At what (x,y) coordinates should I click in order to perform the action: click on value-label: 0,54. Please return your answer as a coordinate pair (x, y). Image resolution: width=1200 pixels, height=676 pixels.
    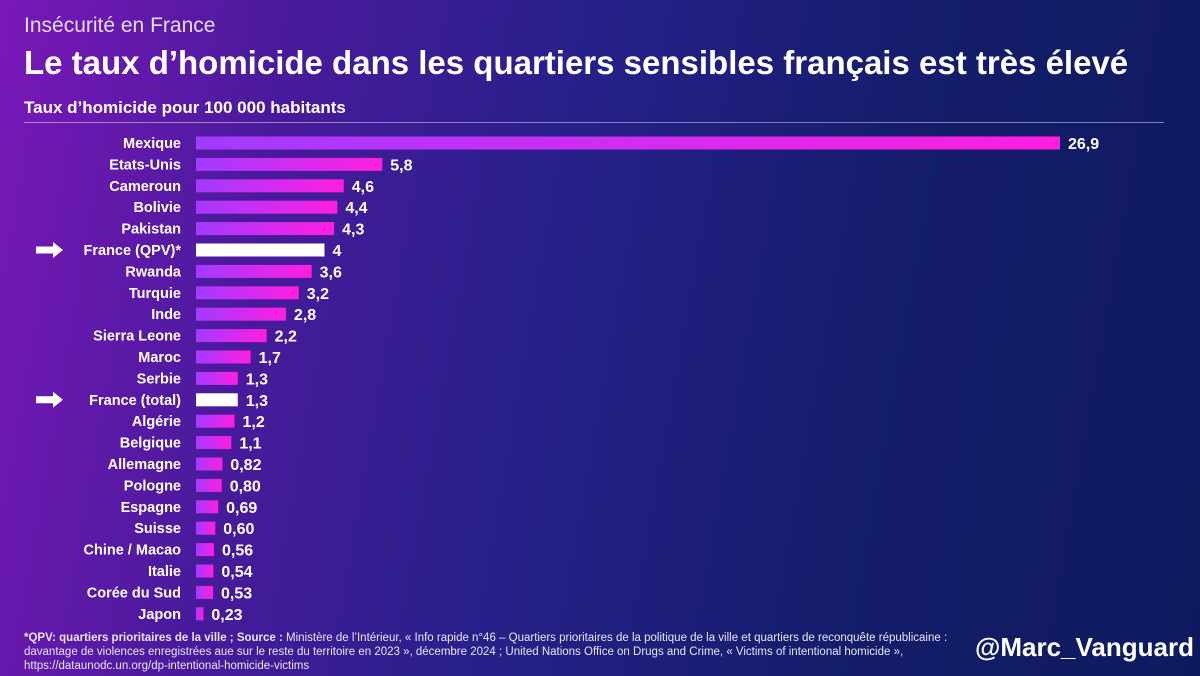
    Looking at the image, I should click on (236, 572).